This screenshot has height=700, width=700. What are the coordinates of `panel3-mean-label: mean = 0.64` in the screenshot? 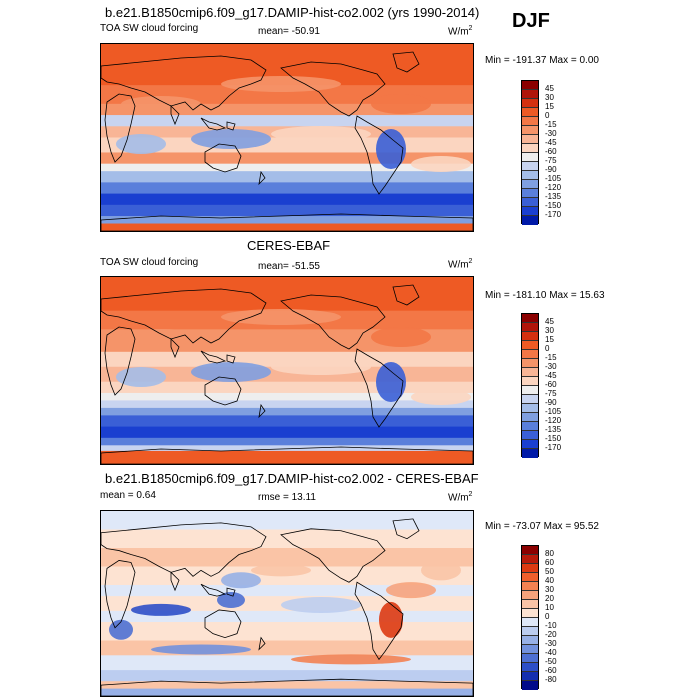 It's located at (128, 495).